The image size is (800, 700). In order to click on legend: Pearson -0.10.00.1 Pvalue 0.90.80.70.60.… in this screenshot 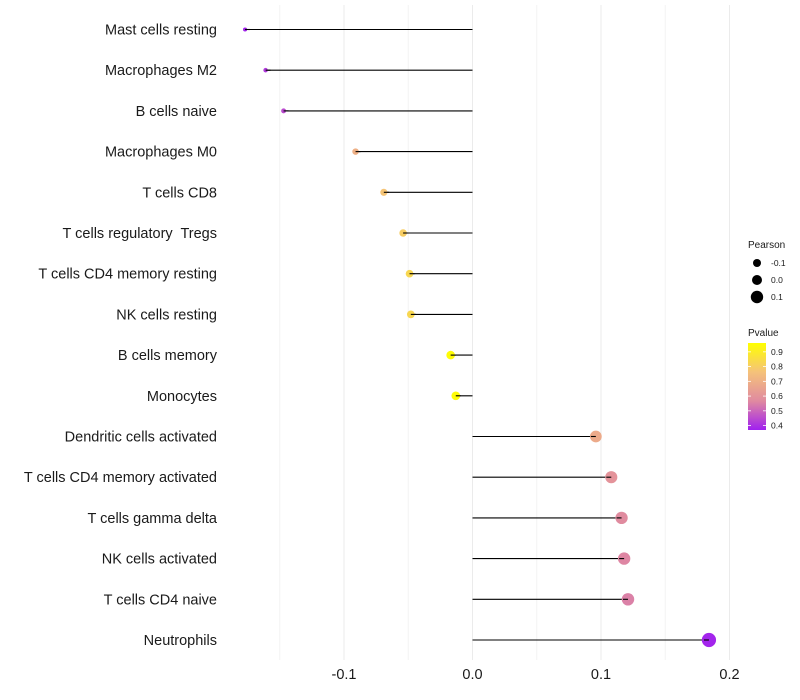, I will do `click(767, 335)`.